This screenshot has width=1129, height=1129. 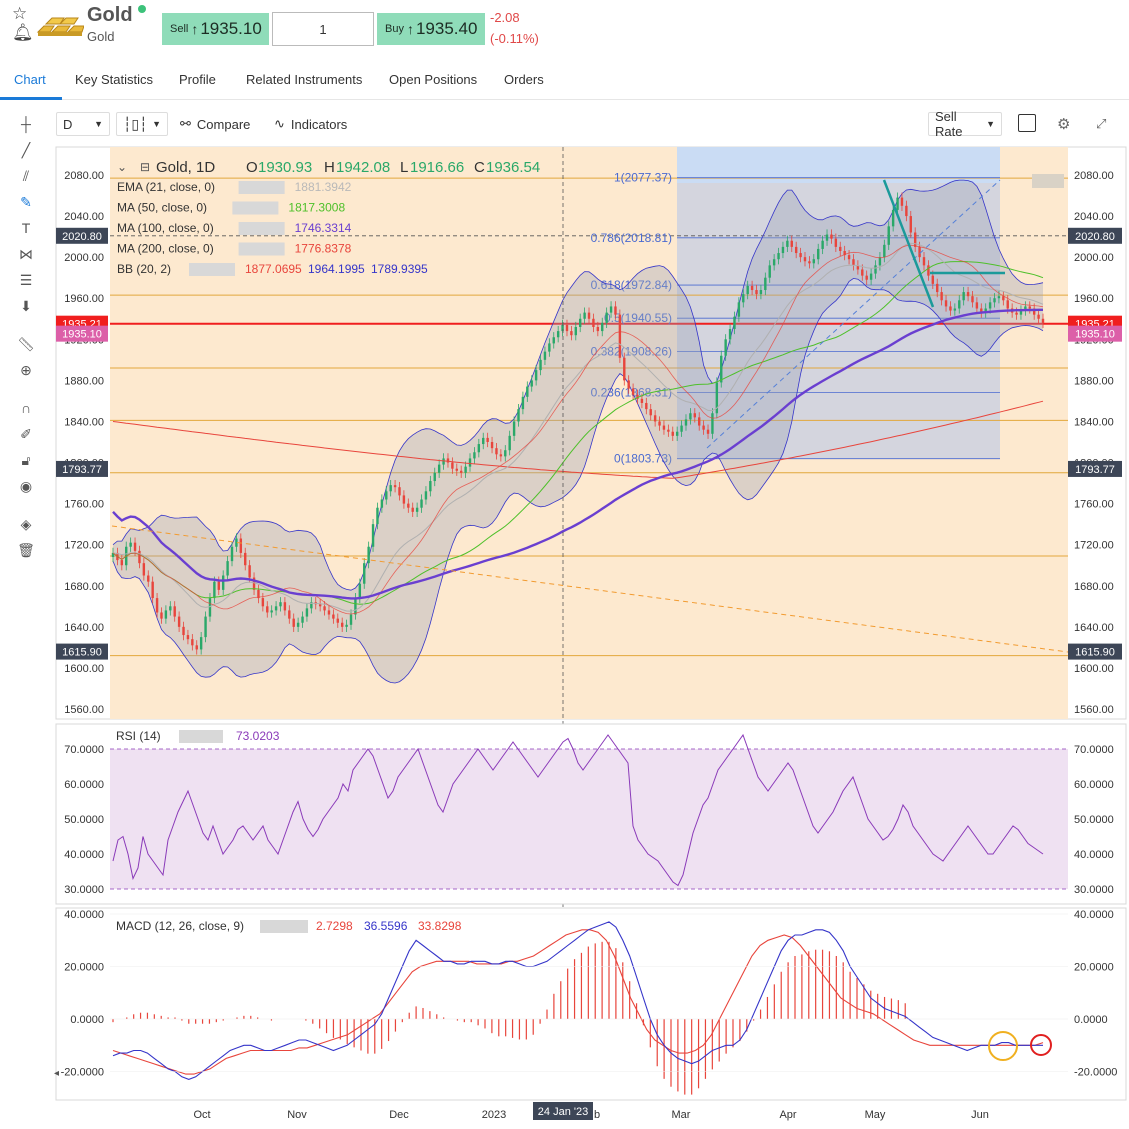 I want to click on fib-level-label: 0(1803.73), so click(x=643, y=459).